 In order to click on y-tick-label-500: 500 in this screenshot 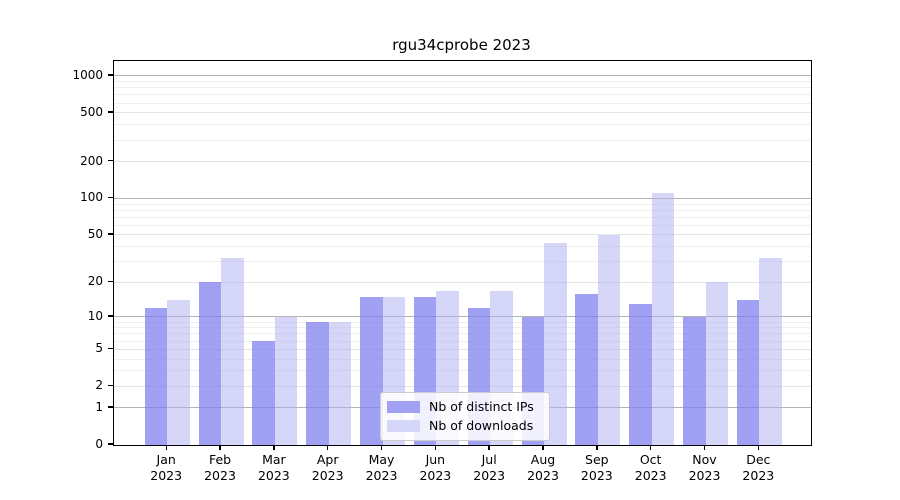, I will do `click(91, 111)`.